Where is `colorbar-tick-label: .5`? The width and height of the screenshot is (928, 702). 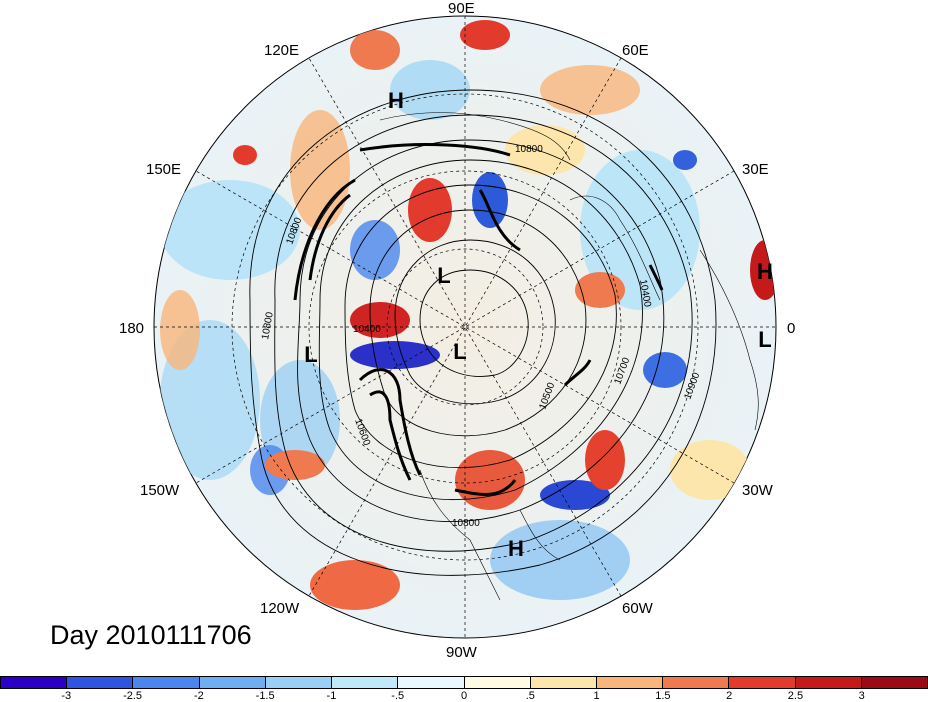 colorbar-tick-label: .5 is located at coordinates (530, 696).